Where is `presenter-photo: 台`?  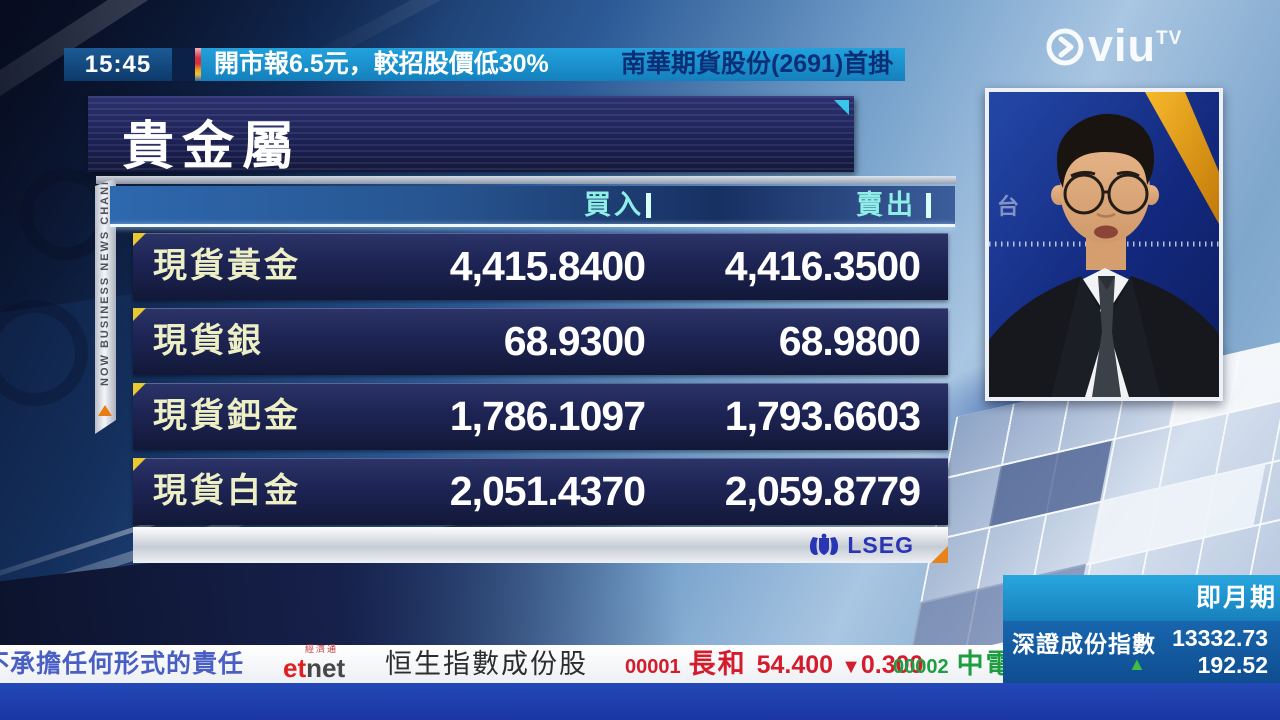
presenter-photo: 台 is located at coordinates (1105, 244).